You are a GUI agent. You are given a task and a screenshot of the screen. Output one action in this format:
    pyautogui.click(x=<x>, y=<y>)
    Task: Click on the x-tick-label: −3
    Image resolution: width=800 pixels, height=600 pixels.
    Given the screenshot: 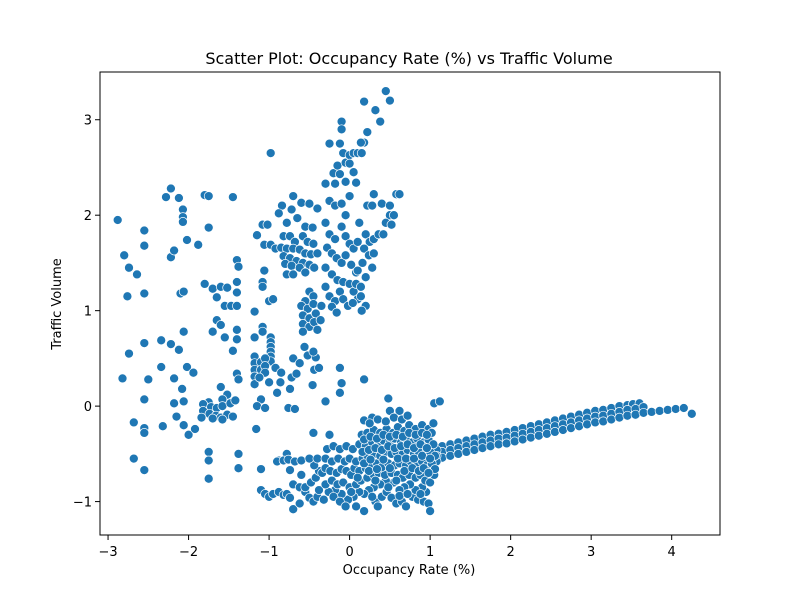 What is the action you would take?
    pyautogui.click(x=107, y=552)
    